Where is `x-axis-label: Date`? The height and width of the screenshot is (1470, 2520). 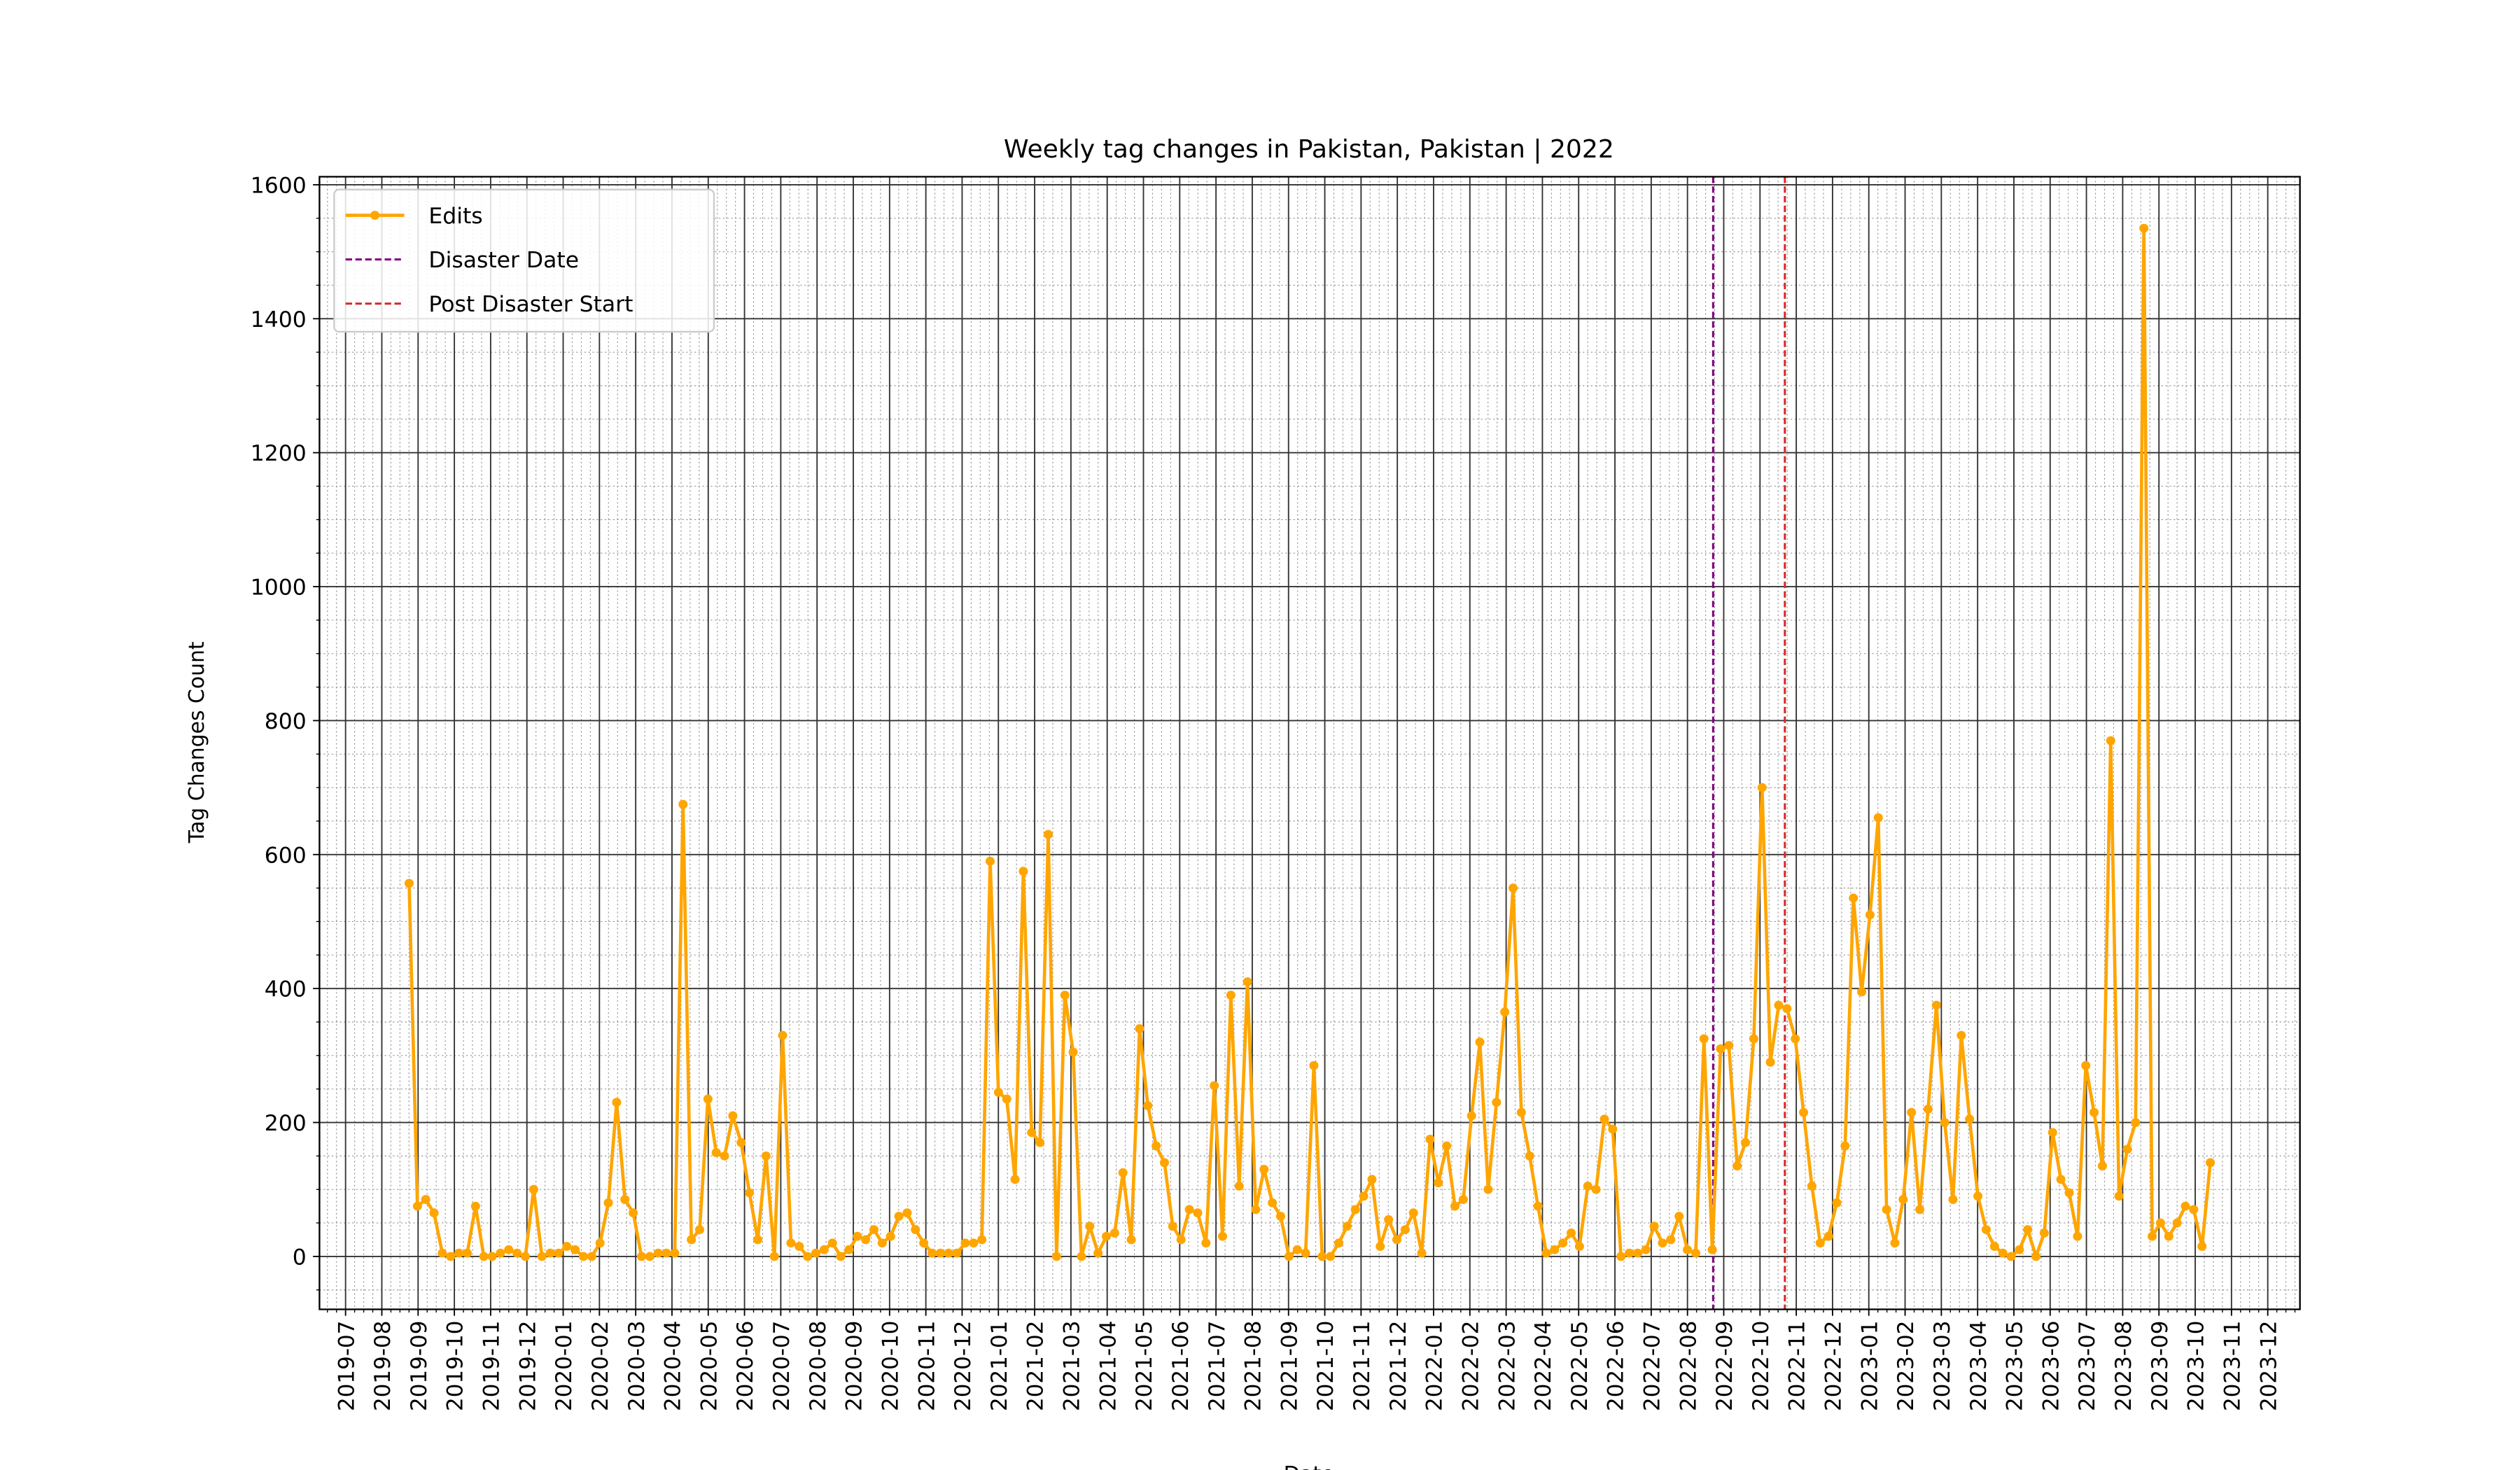
x-axis-label: Date is located at coordinates (1309, 1466).